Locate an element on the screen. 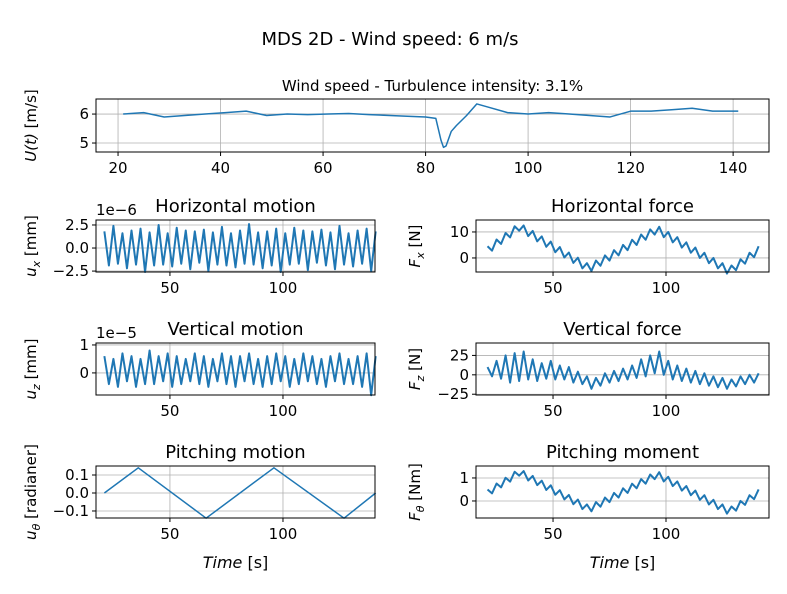 Image resolution: width=787 pixels, height=594 pixels. y-label-symbol: U(t) is located at coordinates (31, 147).